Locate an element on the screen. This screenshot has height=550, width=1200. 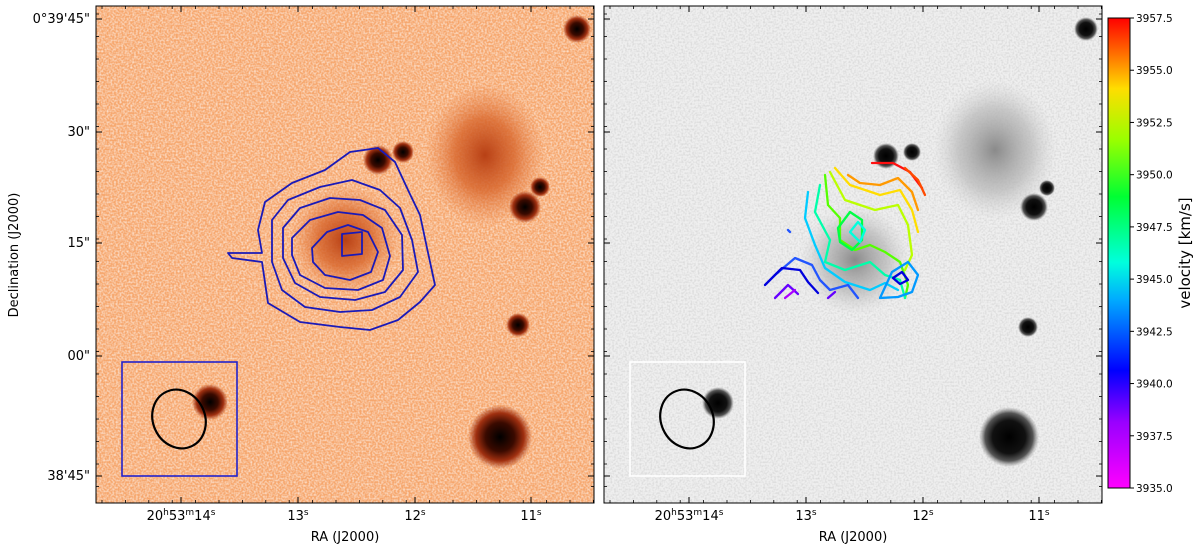
dec-tick-label: 15" is located at coordinates (78, 243).